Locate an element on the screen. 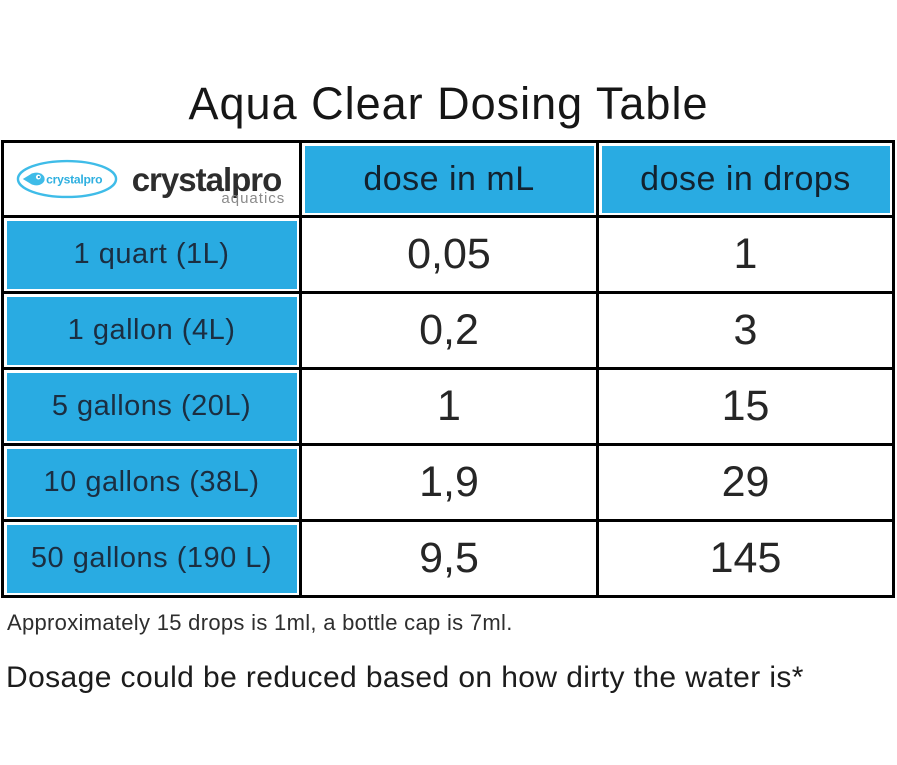  row-label-5-gallons: 5 gallons (20L) is located at coordinates (151, 406).